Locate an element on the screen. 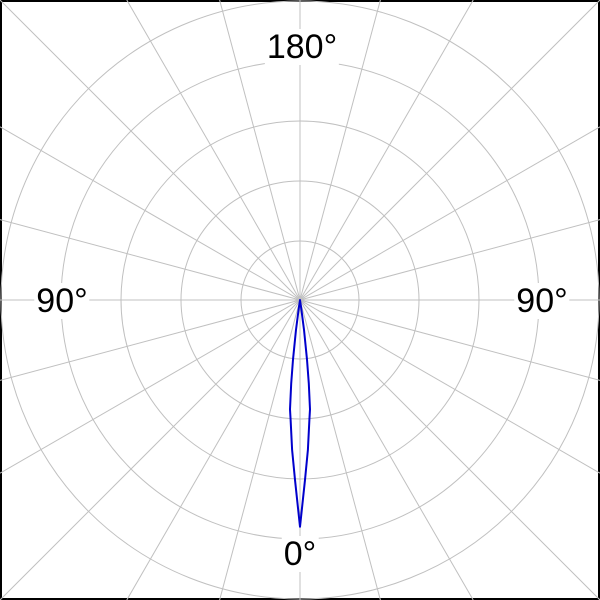 Image resolution: width=600 pixels, height=600 pixels. series-curve is located at coordinates (300, 413).